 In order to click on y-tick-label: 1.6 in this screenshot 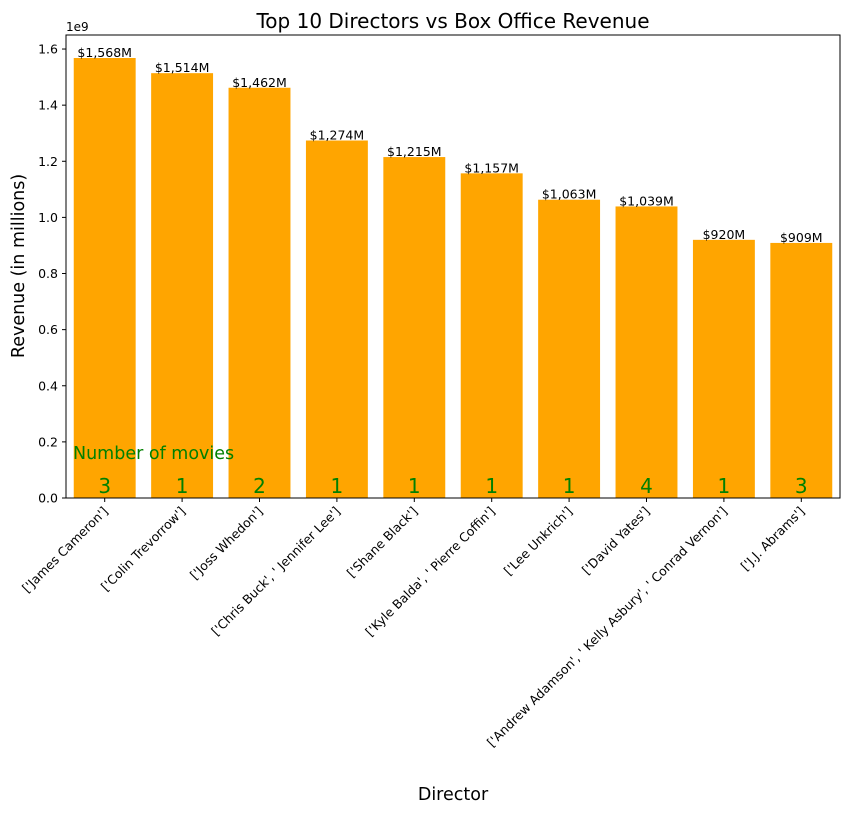, I will do `click(48, 49)`.